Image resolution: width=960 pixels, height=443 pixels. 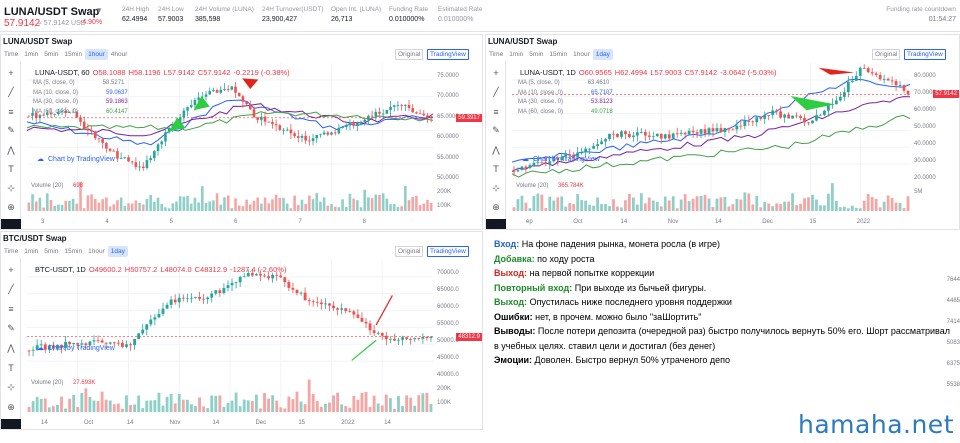 What do you see at coordinates (302, 423) in the screenshot?
I see `date-axis-label: 15` at bounding box center [302, 423].